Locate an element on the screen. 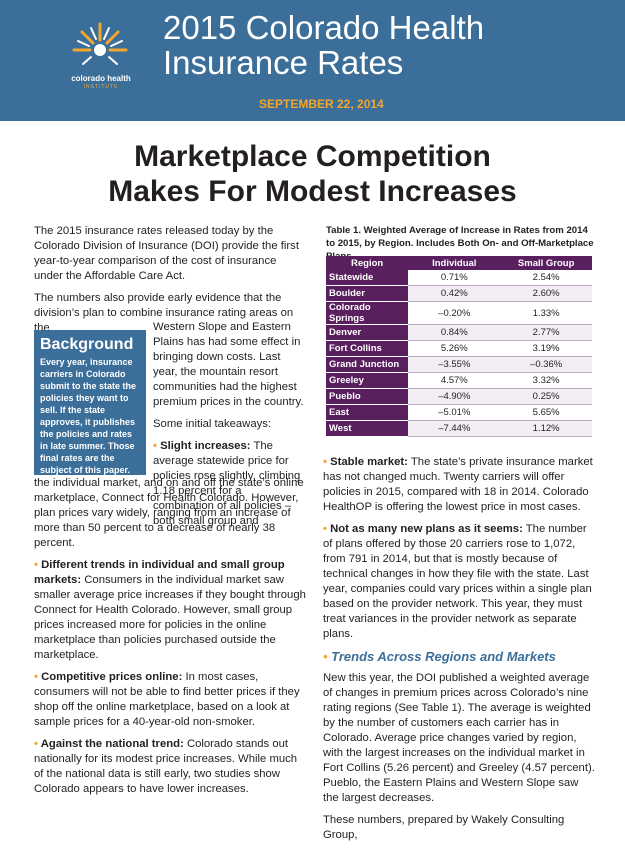 The image size is (625, 850). headline-line-2: Makes For Modest Increases is located at coordinates (312, 191).